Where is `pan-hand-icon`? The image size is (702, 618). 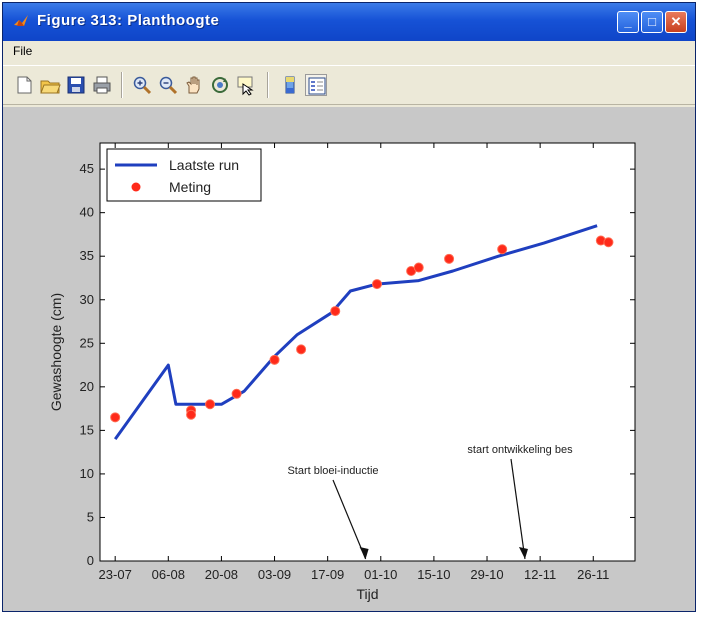
pan-hand-icon is located at coordinates (194, 85).